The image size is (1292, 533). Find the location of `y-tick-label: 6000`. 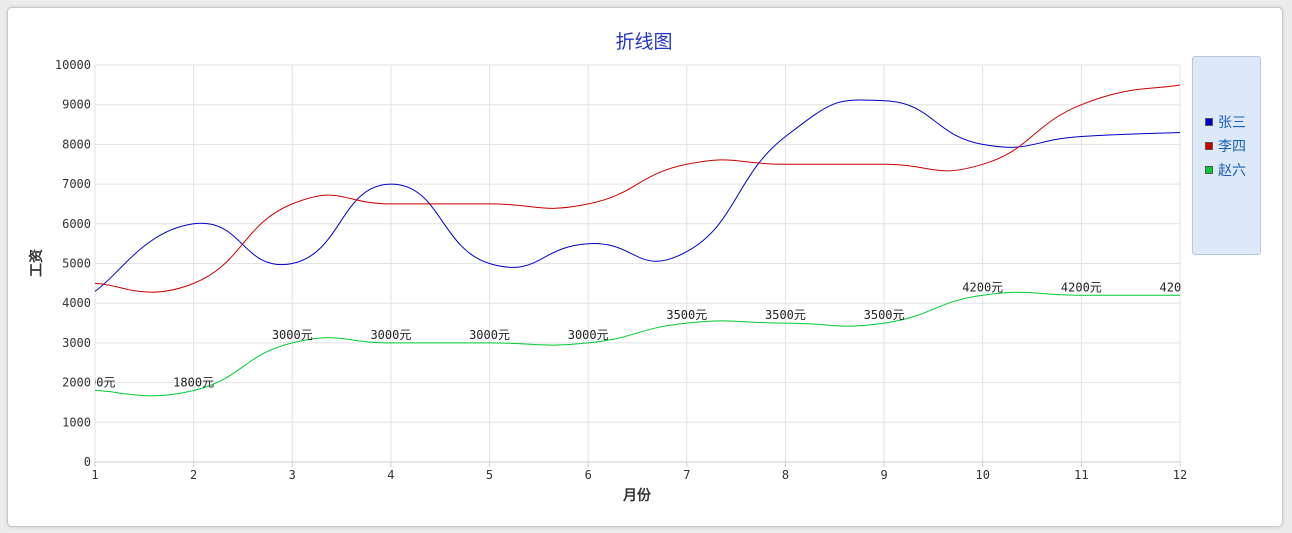

y-tick-label: 6000 is located at coordinates (76, 224).